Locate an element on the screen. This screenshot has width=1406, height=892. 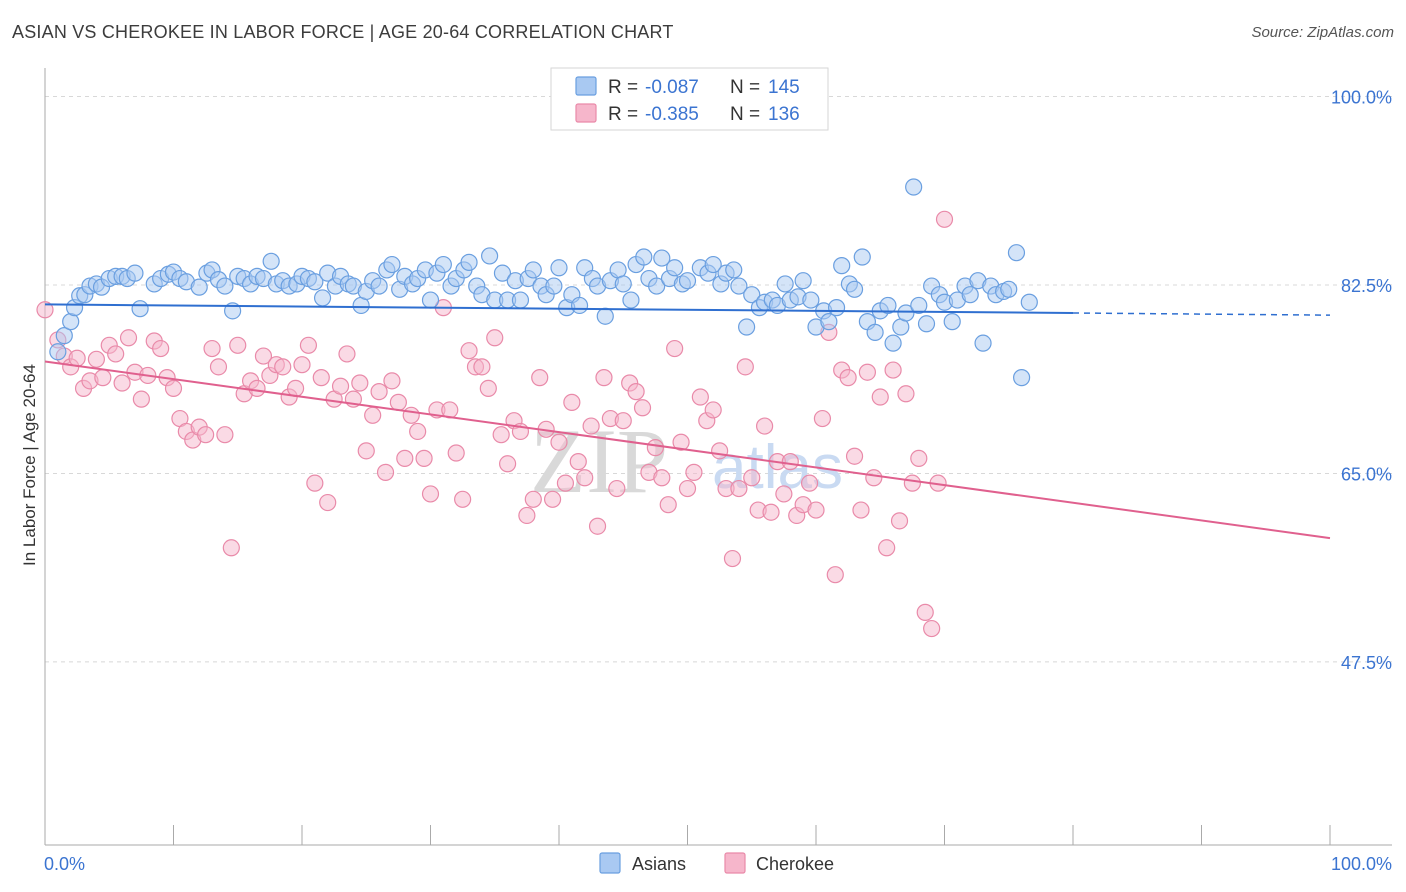
legend-swatch-asian is located at coordinates (586, 86).